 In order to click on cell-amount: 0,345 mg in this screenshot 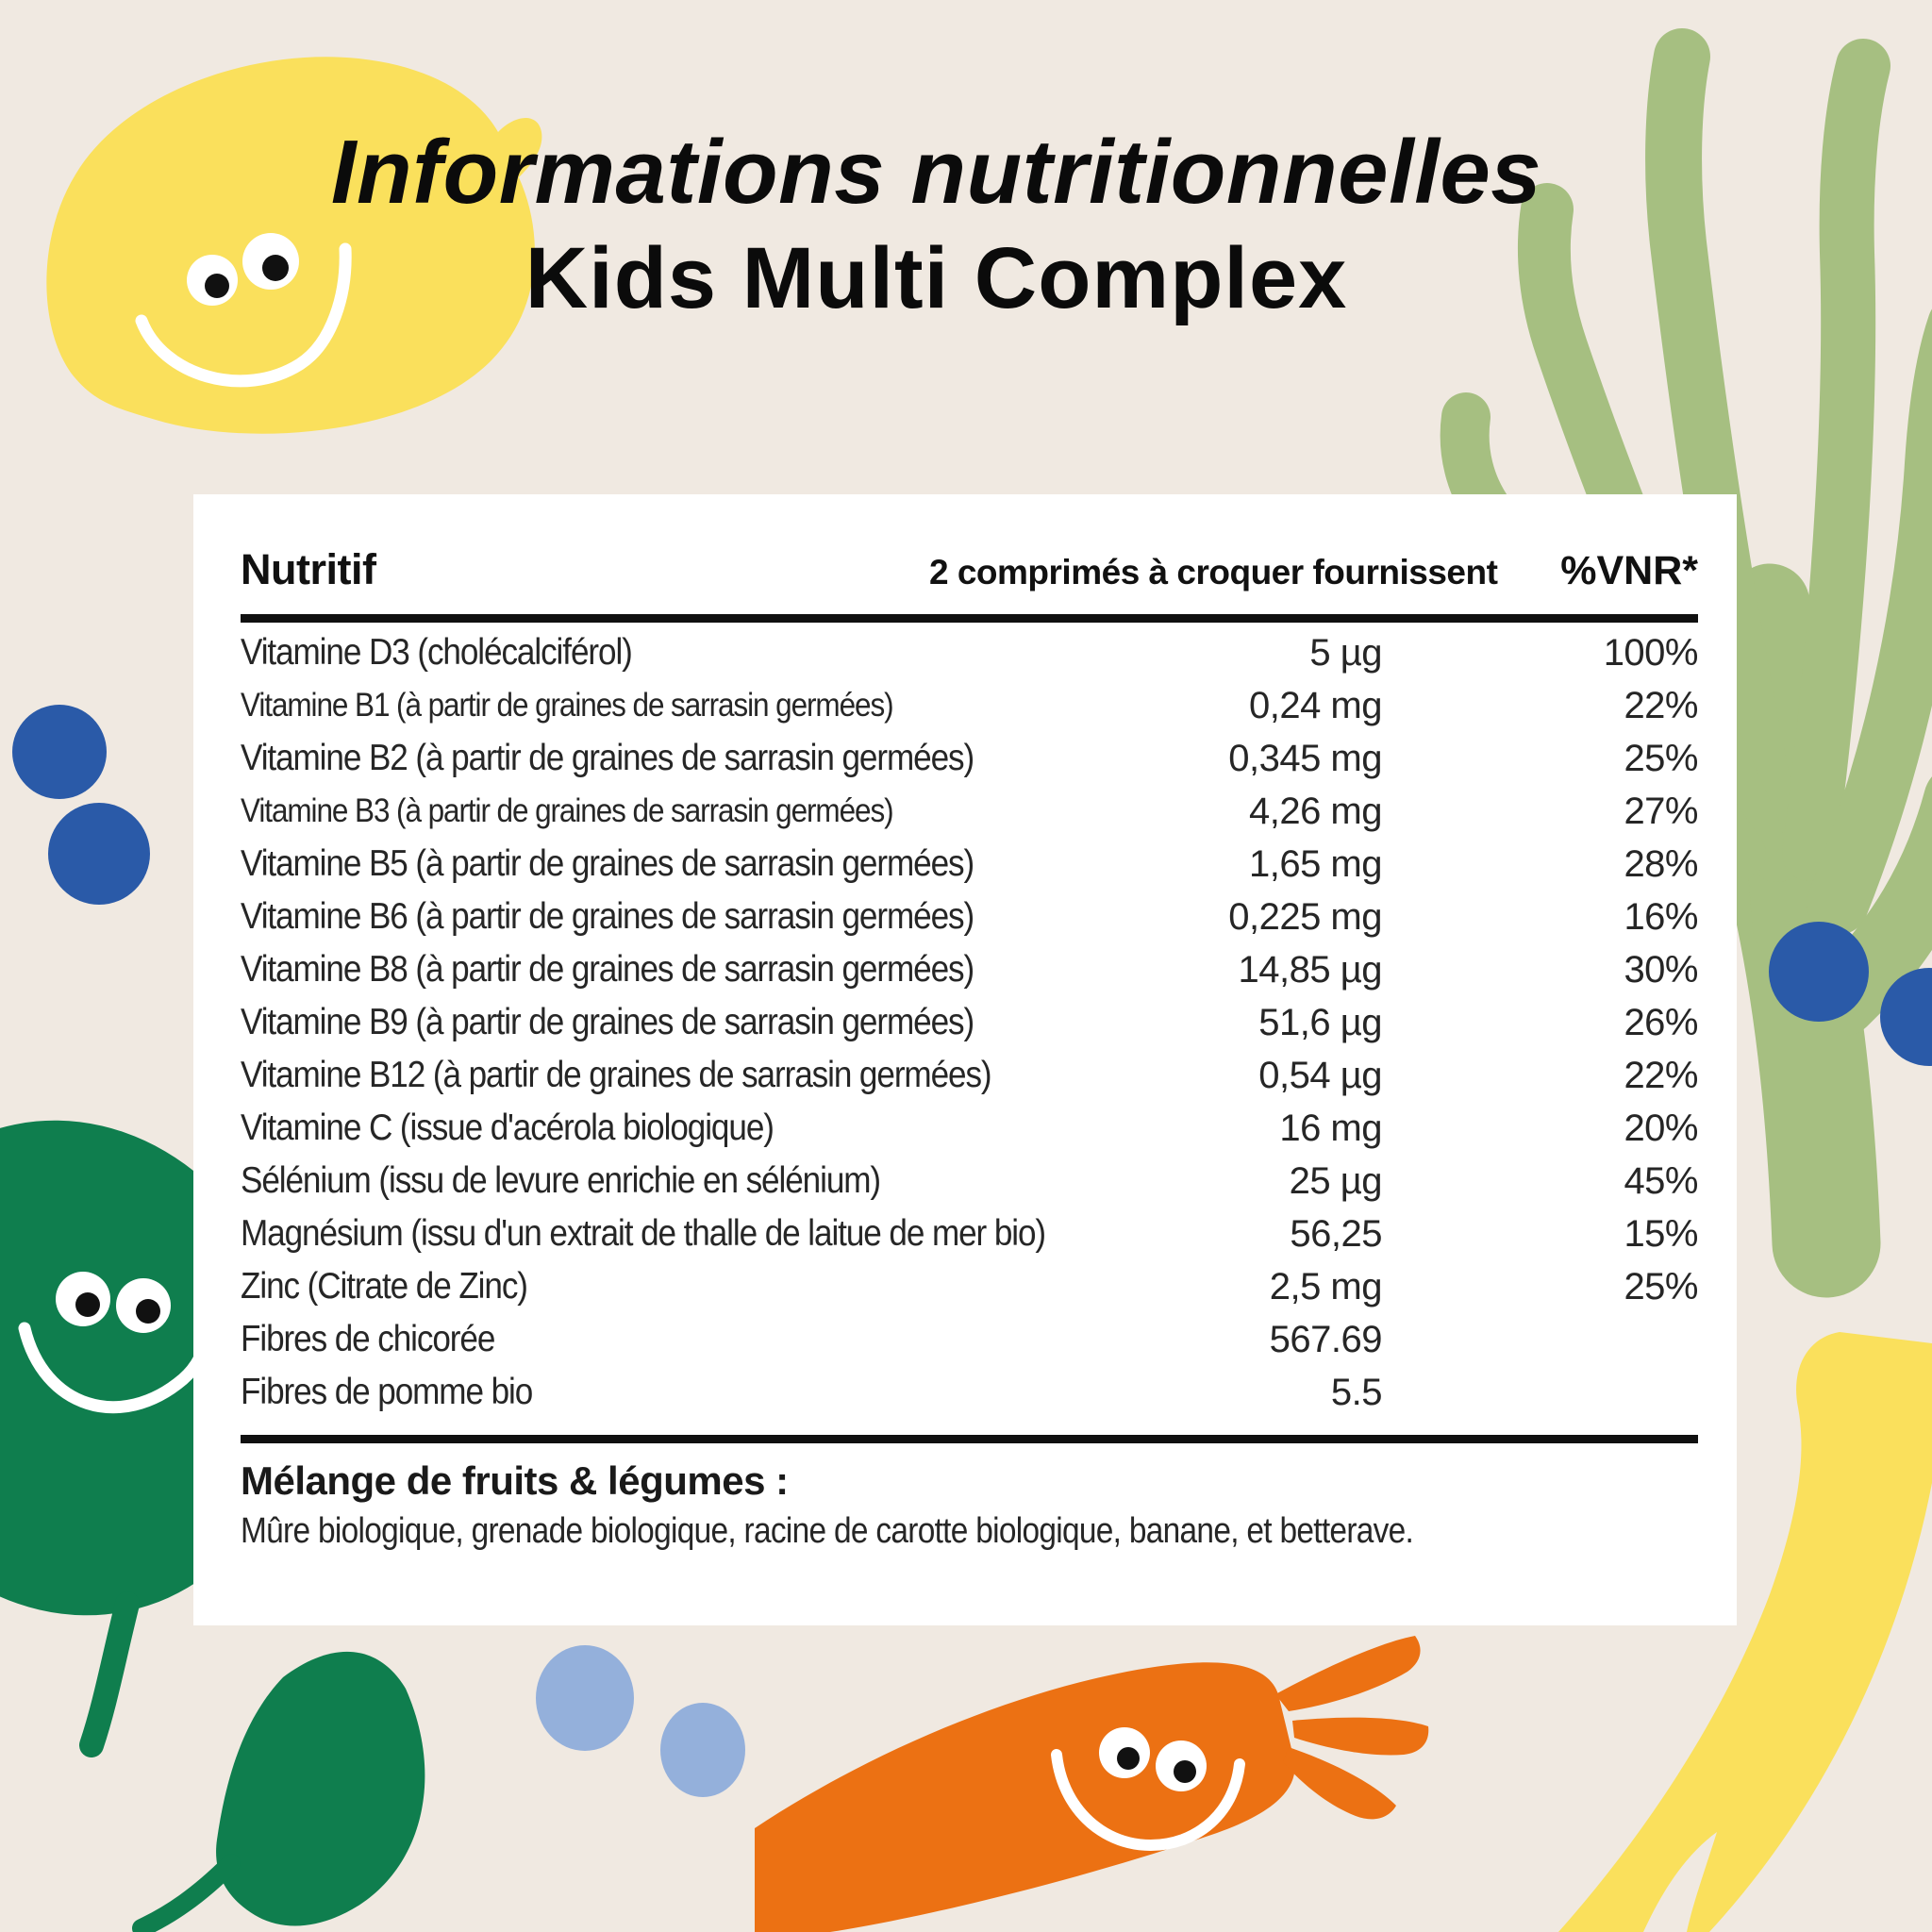, I will do `click(1305, 758)`.